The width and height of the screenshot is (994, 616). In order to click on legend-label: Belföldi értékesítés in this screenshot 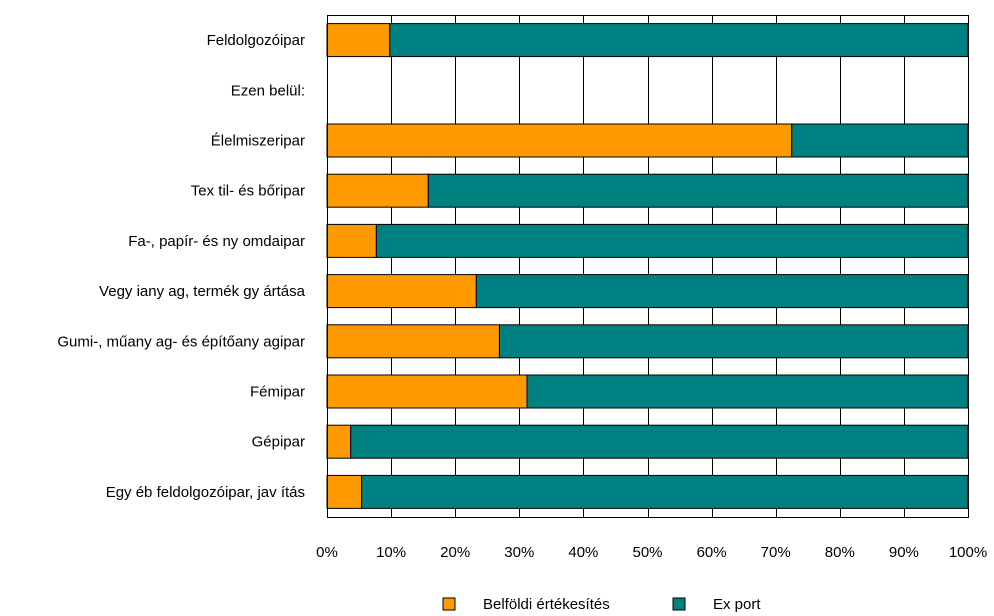, I will do `click(546, 604)`.